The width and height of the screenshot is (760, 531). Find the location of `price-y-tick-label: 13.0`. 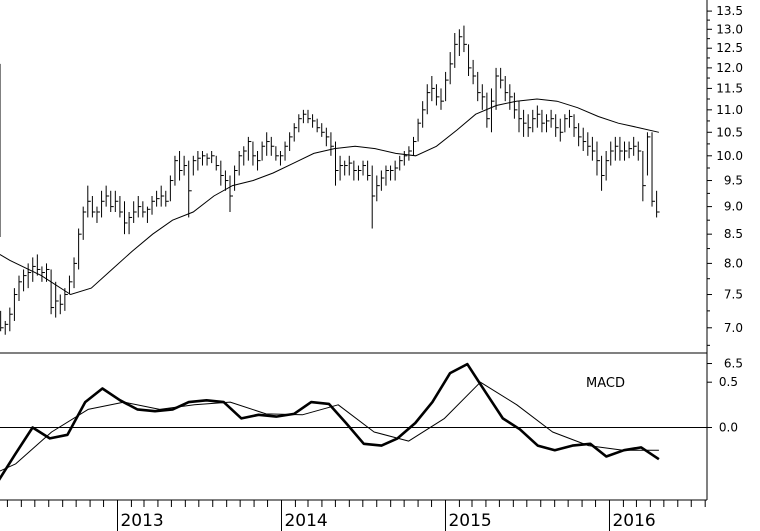

price-y-tick-label: 13.0 is located at coordinates (729, 29).